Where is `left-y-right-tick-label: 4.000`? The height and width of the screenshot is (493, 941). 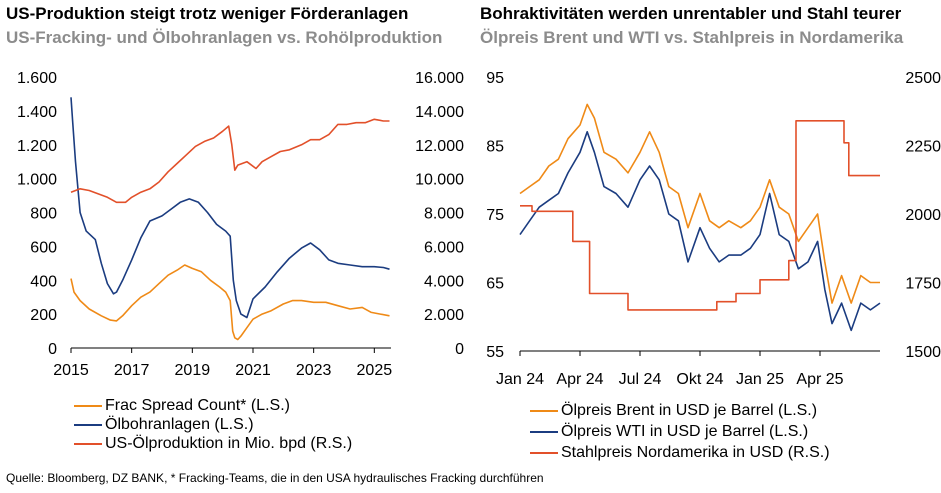 left-y-right-tick-label: 4.000 is located at coordinates (444, 281).